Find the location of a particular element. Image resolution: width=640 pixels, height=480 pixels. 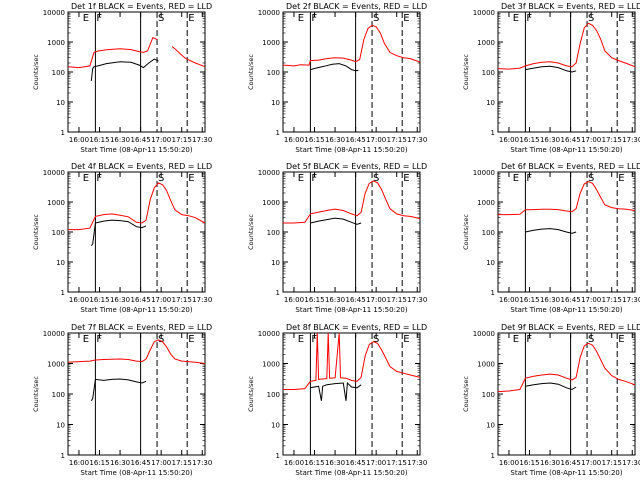

panel-title: Det 2f BLACK = Events, RED = LLD is located at coordinates (356, 6).